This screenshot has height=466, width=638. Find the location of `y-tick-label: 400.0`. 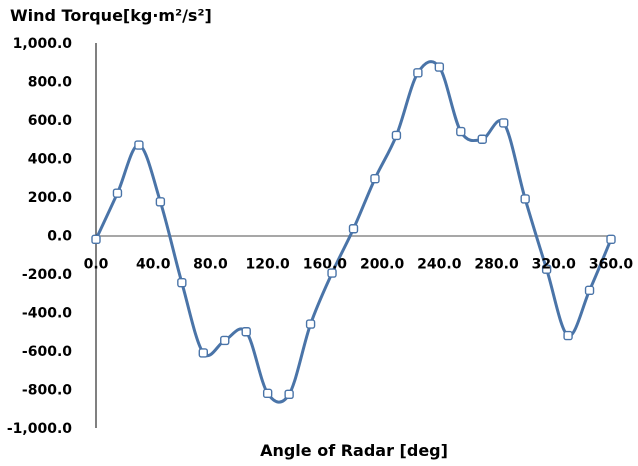

y-tick-label: 400.0 is located at coordinates (50, 160).